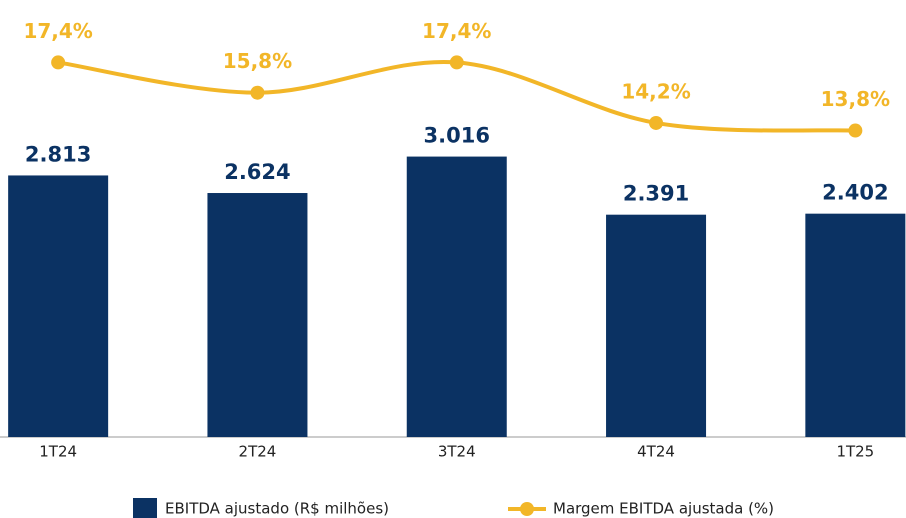 This screenshot has height=518, width=906. What do you see at coordinates (655, 91) in the screenshot?
I see `data-label: 14,2%` at bounding box center [655, 91].